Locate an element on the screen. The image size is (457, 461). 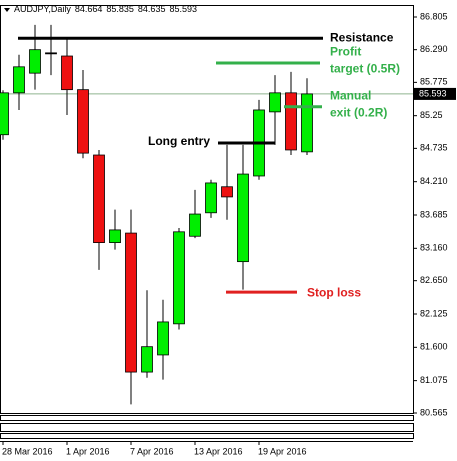
y-tick-label: 80.565 is located at coordinates (434, 412).